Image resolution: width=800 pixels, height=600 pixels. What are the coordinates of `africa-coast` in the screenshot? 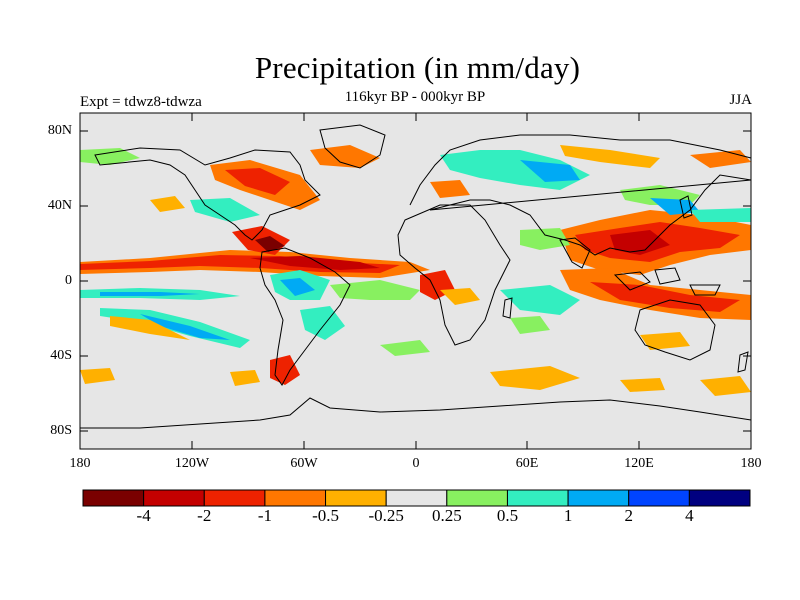 It's located at (454, 275).